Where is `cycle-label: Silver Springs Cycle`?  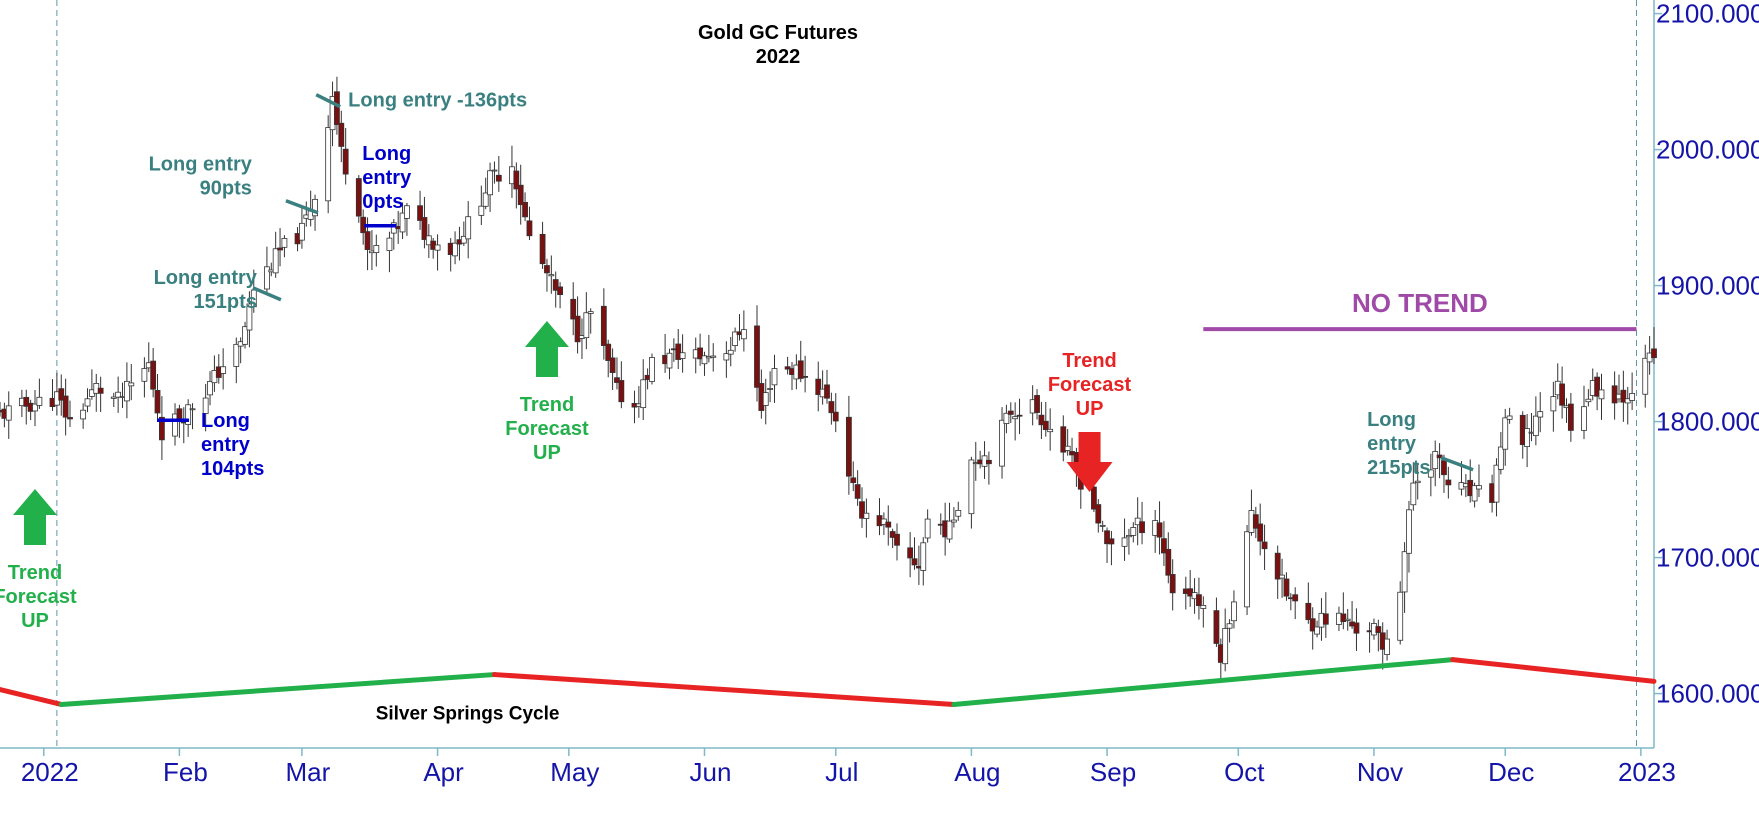 cycle-label: Silver Springs Cycle is located at coordinates (468, 713).